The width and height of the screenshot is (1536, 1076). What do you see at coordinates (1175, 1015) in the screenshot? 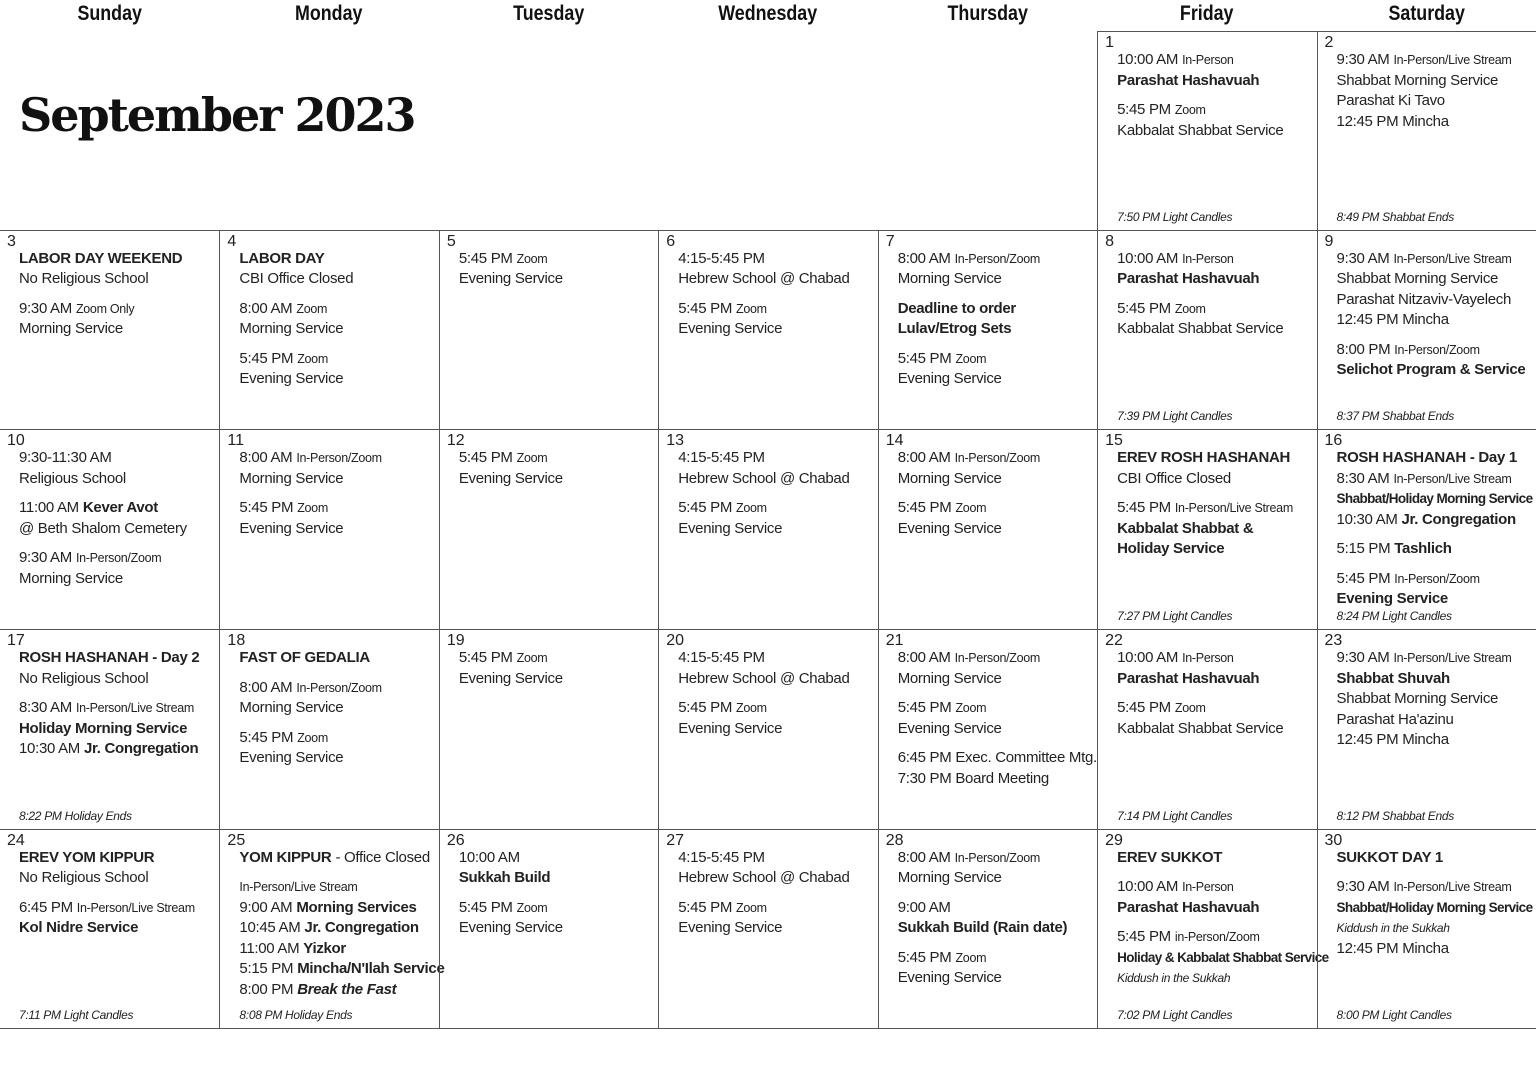
I see `candle-lighting-time: 7:02 PM Light Candles` at bounding box center [1175, 1015].